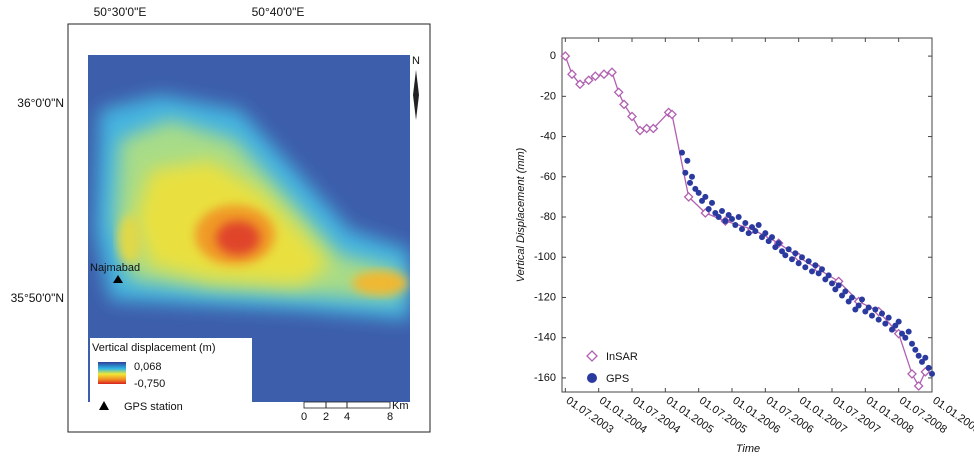 This screenshot has width=974, height=459. What do you see at coordinates (347, 417) in the screenshot?
I see `scale-tick: 4` at bounding box center [347, 417].